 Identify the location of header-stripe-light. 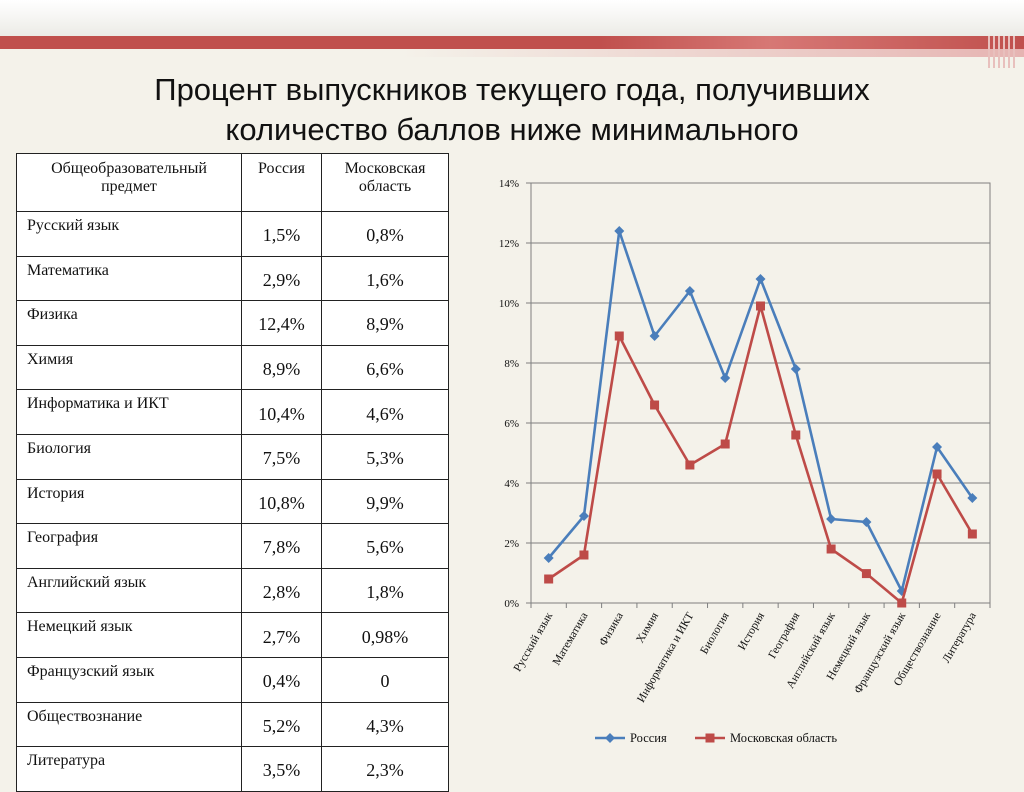
(712, 53).